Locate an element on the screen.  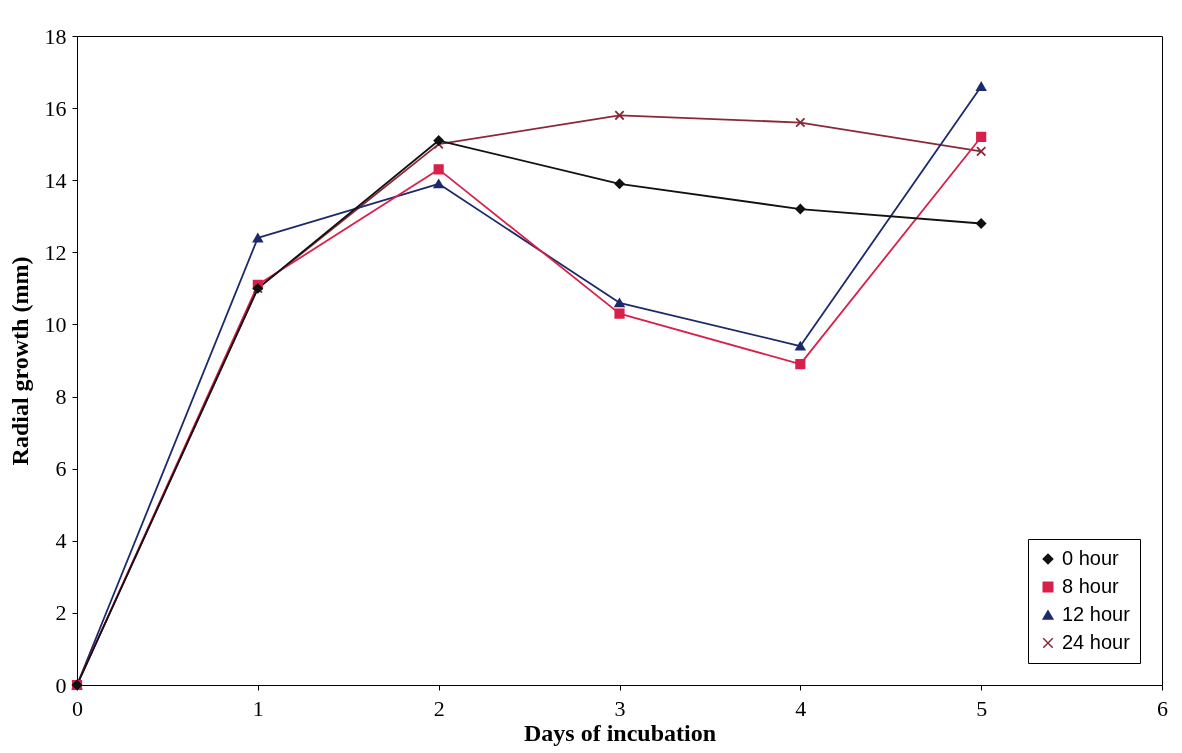
x-axis-title: Days of incubation is located at coordinates (620, 732).